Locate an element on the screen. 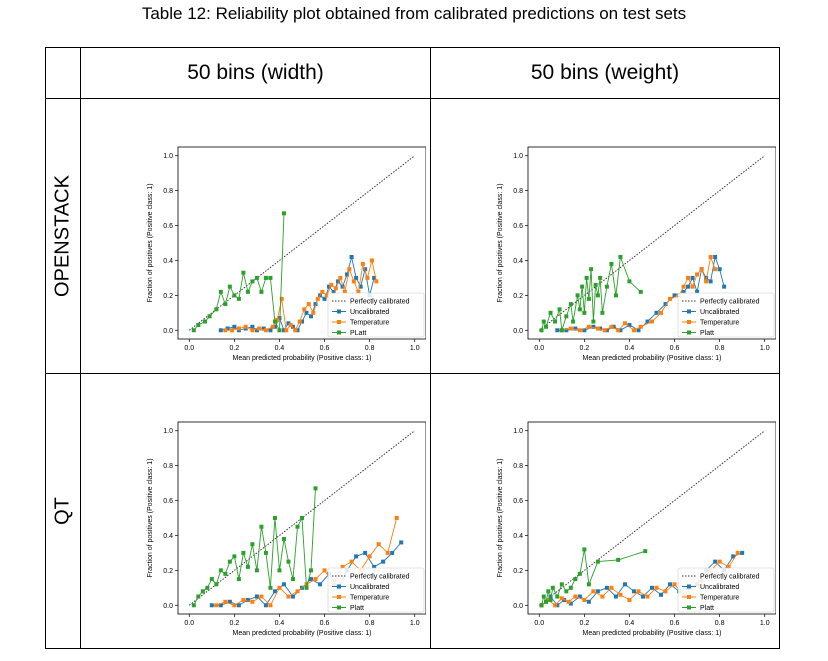 The height and width of the screenshot is (661, 828). legend-label-platt: PLatt is located at coordinates (358, 333).